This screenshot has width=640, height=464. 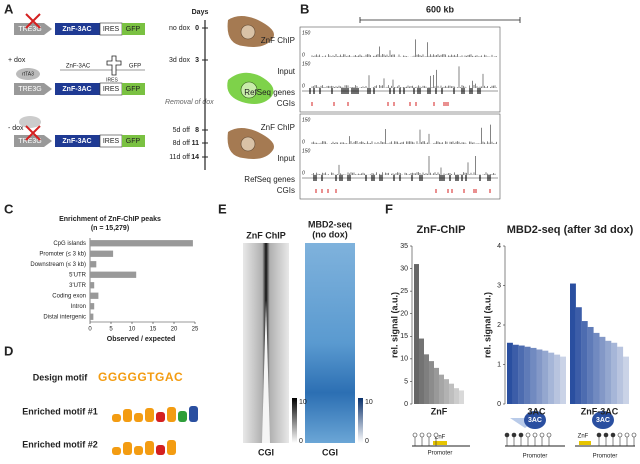 What do you see at coordinates (64, 317) in the screenshot?
I see `y-tick-label: Distal intergenic` at bounding box center [64, 317].